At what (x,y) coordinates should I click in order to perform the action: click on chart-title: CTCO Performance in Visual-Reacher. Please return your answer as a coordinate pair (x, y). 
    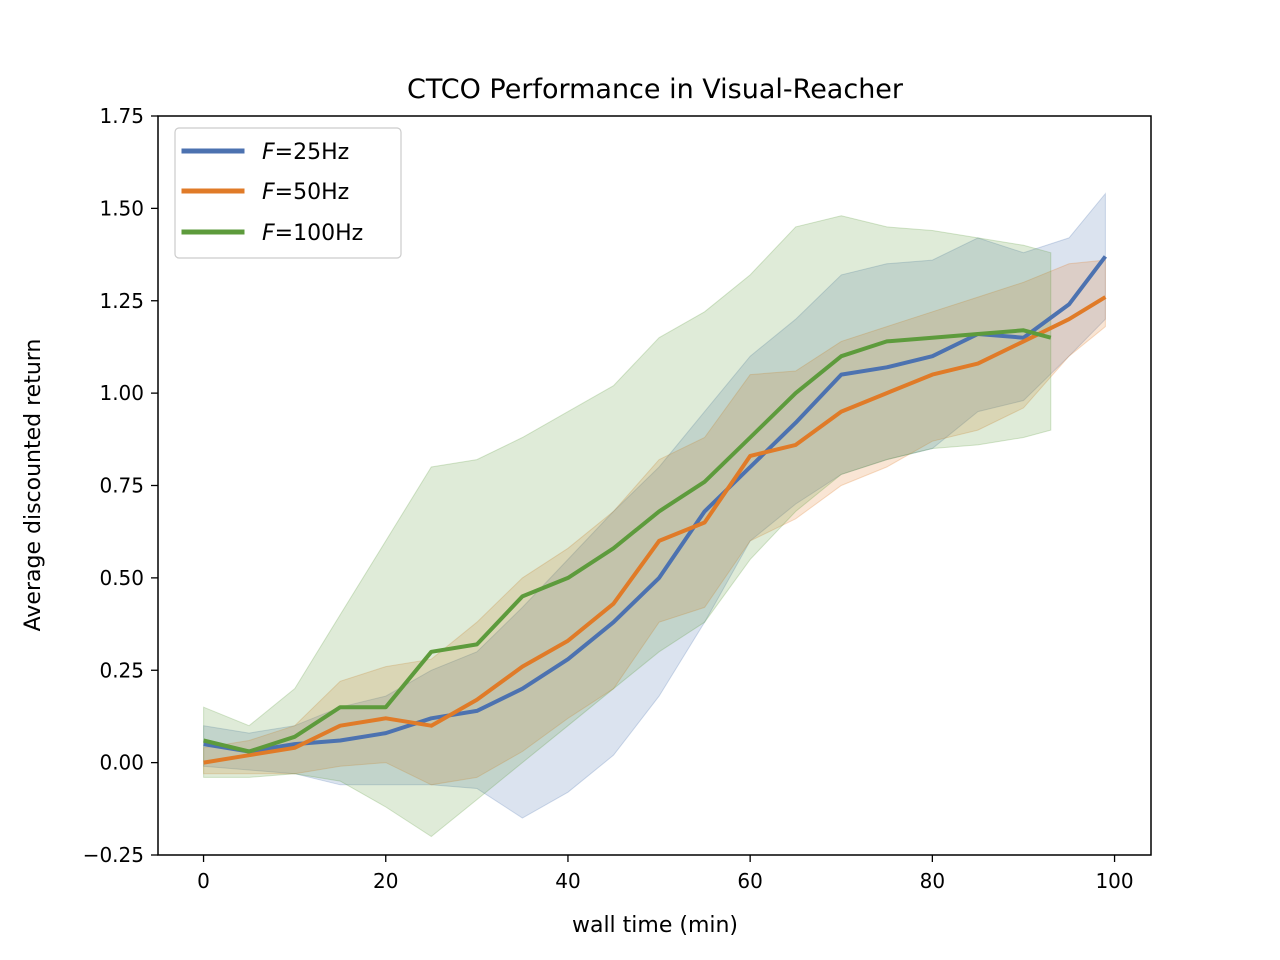
    Looking at the image, I should click on (655, 89).